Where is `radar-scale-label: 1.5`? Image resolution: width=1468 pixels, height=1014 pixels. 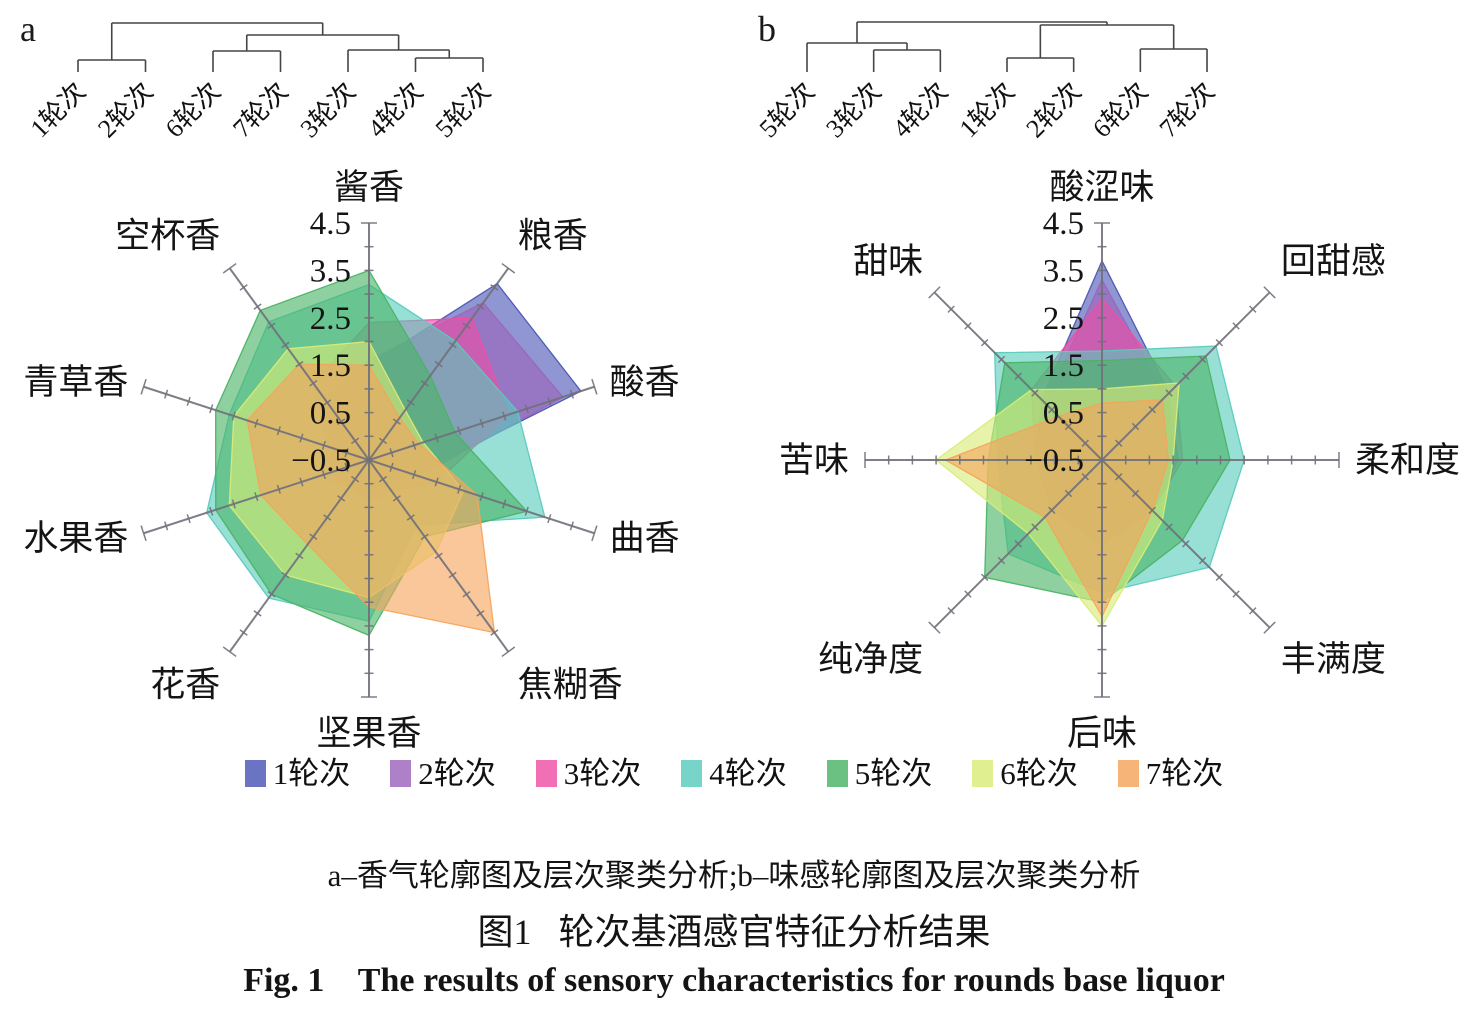
radar-scale-label: 1.5 is located at coordinates (330, 366).